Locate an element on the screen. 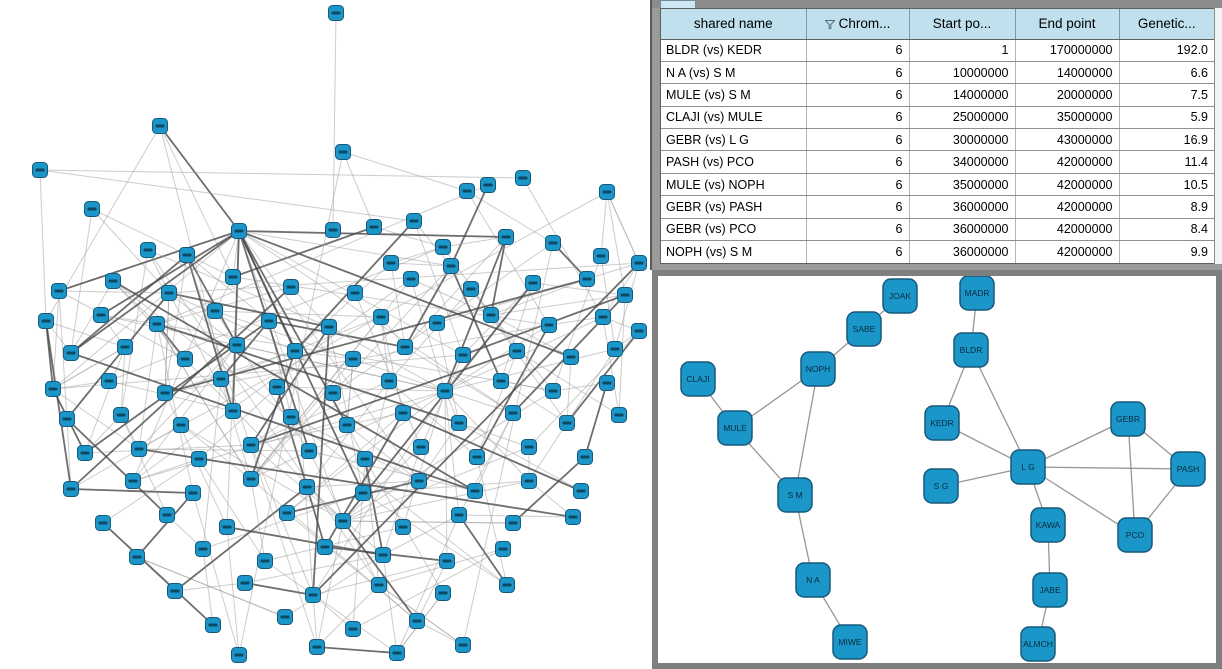 The height and width of the screenshot is (669, 1222). network-node-mule: MULE is located at coordinates (735, 428).